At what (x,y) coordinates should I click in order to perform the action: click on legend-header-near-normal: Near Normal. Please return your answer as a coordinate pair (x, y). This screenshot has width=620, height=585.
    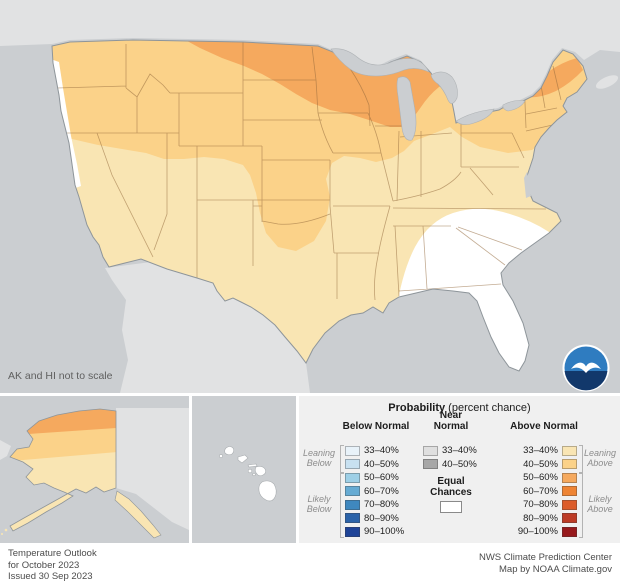
    Looking at the image, I should click on (451, 421).